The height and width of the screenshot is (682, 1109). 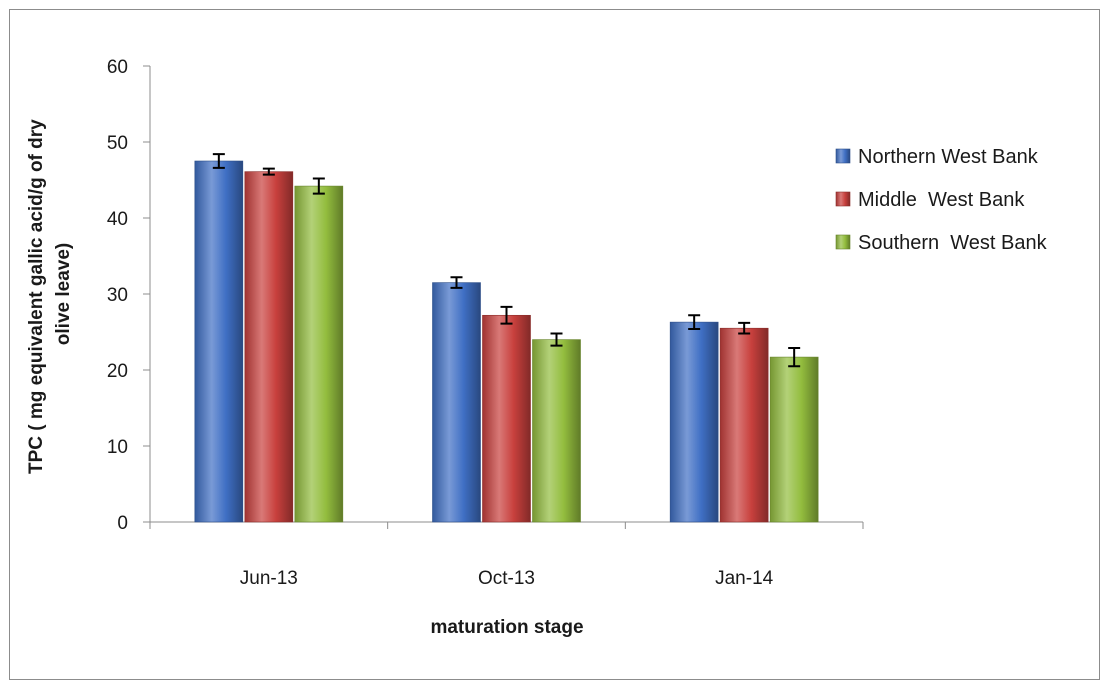 What do you see at coordinates (117, 371) in the screenshot?
I see `y-tick-label: 20` at bounding box center [117, 371].